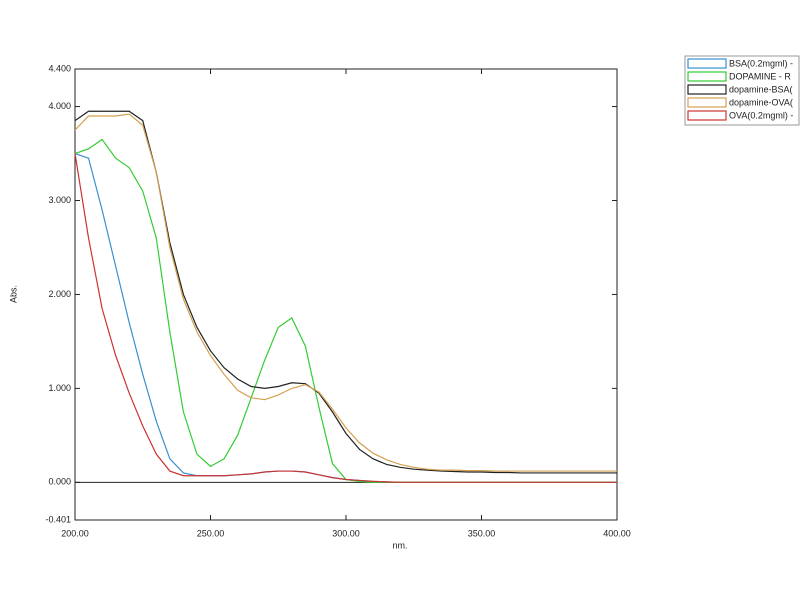 The width and height of the screenshot is (800, 600). I want to click on legend-label: DOPAMINE - R, so click(760, 76).